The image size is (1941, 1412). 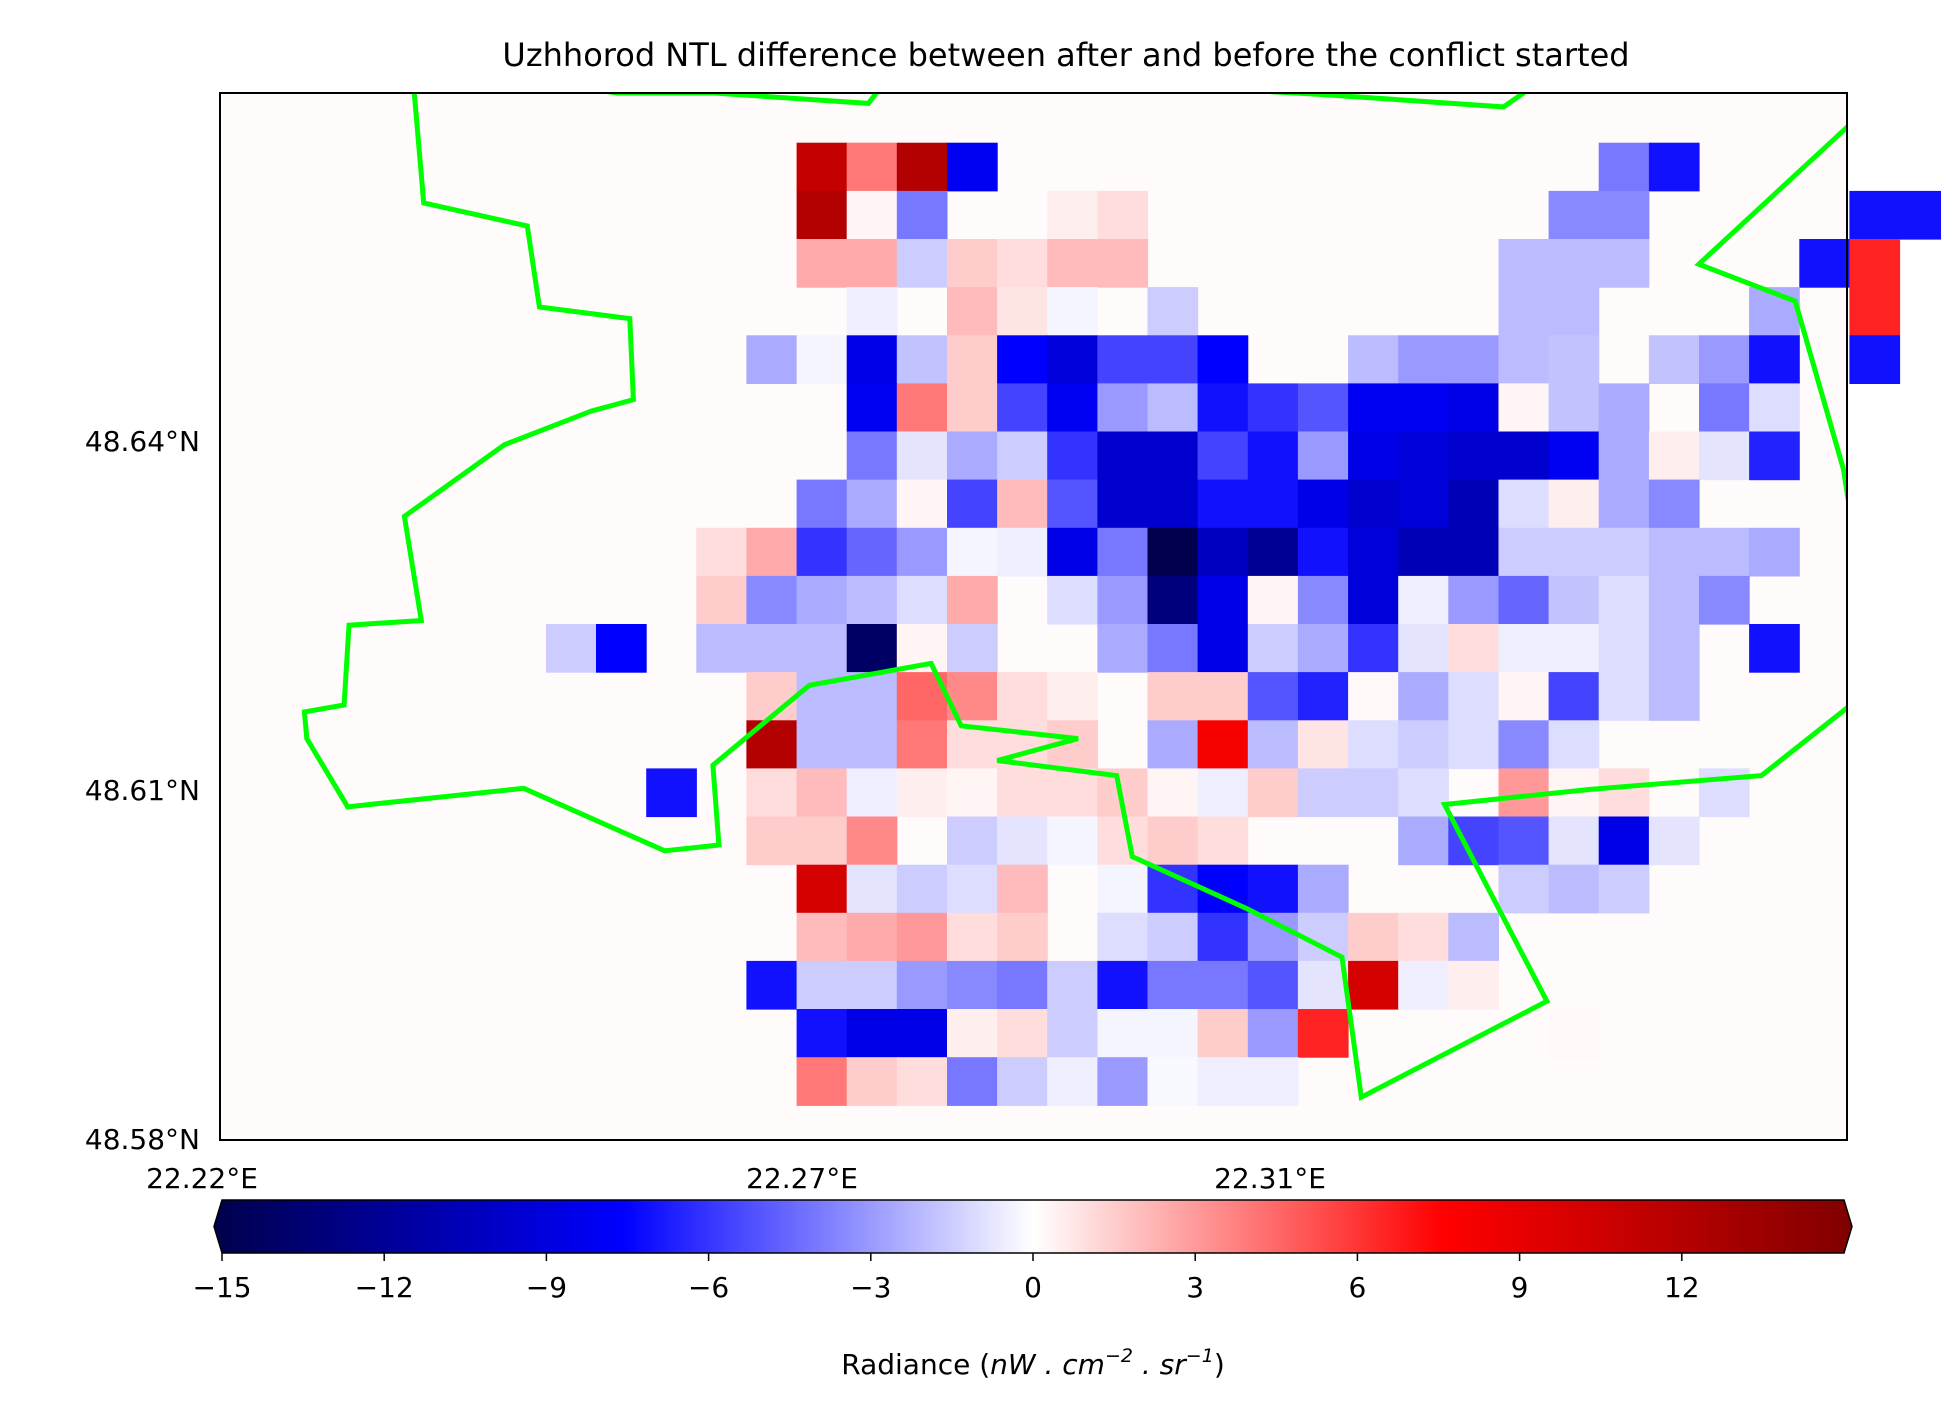 What do you see at coordinates (384, 1287) in the screenshot?
I see `colorbar-tick-label: −12` at bounding box center [384, 1287].